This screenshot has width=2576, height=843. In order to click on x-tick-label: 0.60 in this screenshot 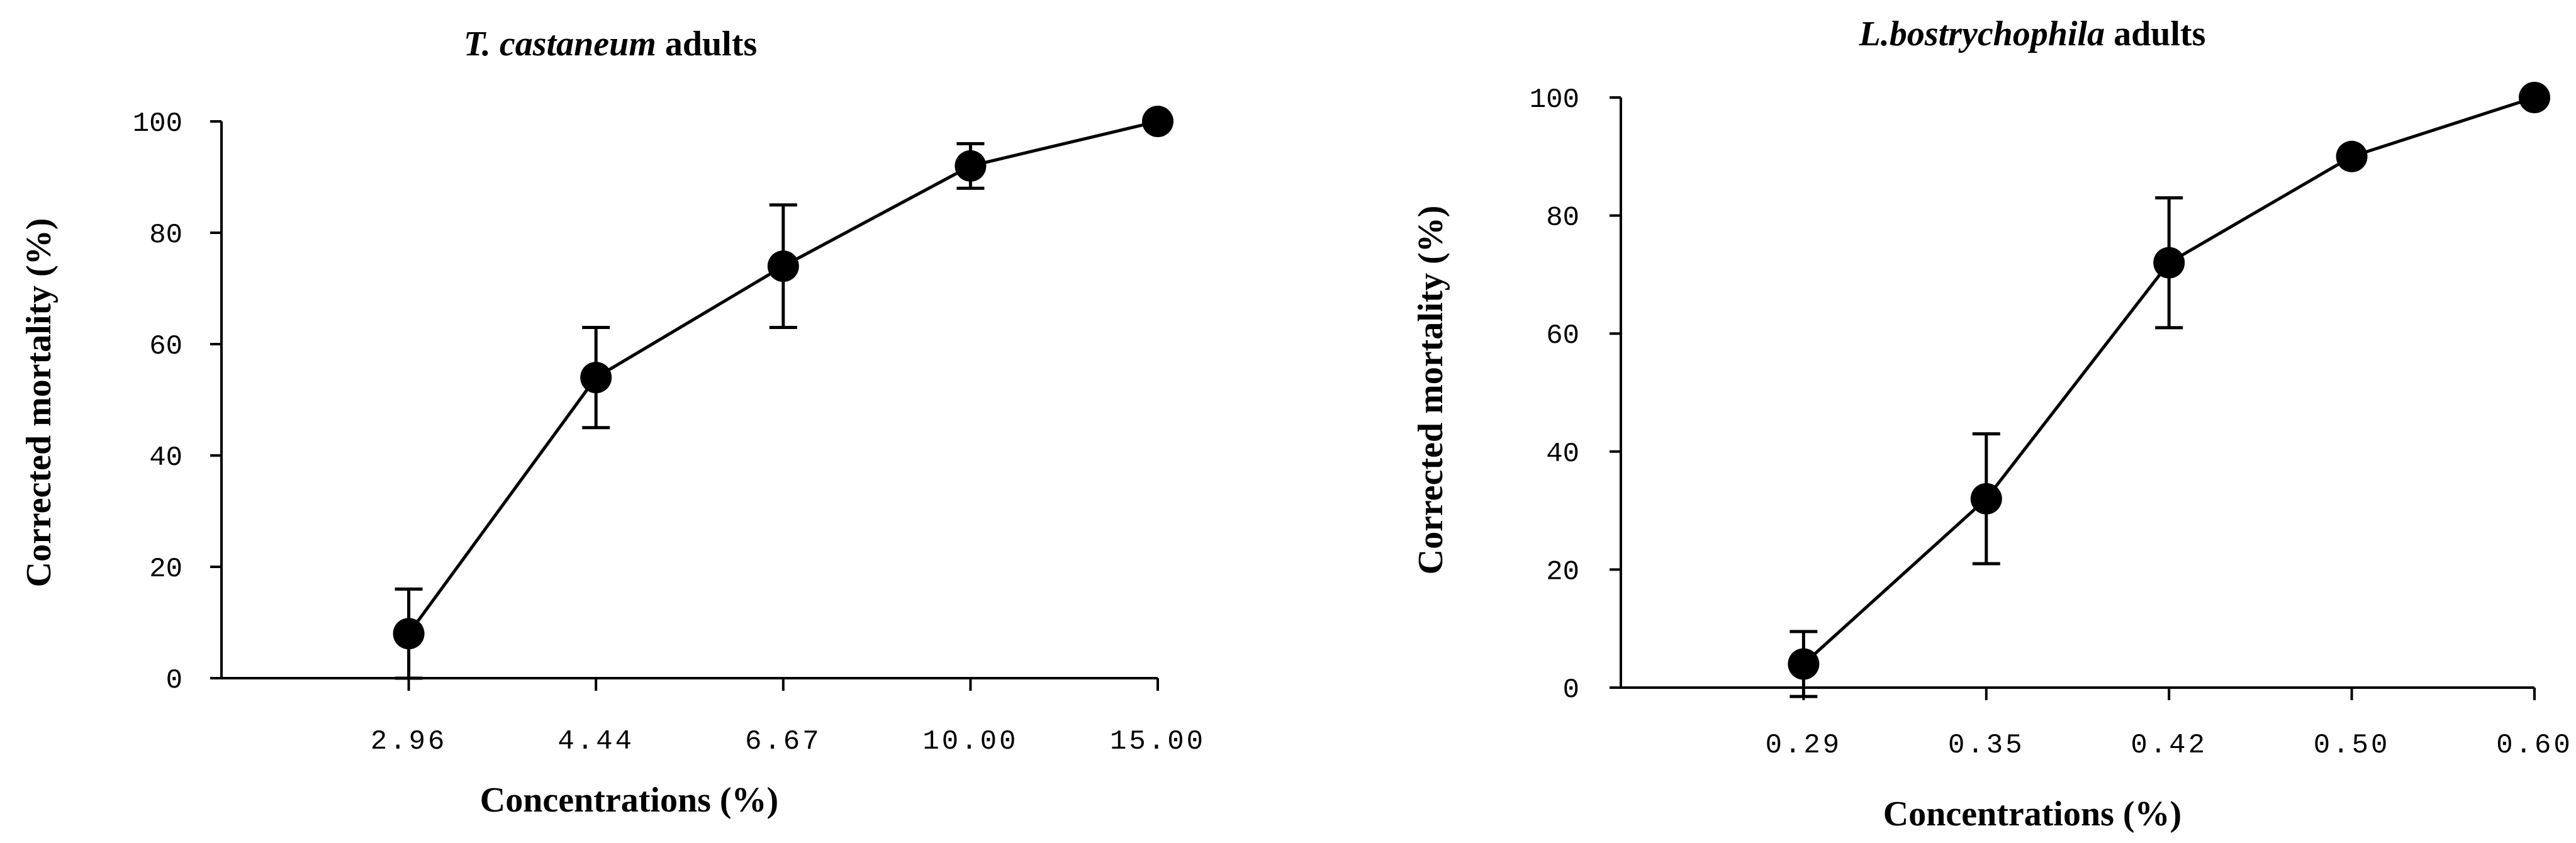, I will do `click(2534, 746)`.